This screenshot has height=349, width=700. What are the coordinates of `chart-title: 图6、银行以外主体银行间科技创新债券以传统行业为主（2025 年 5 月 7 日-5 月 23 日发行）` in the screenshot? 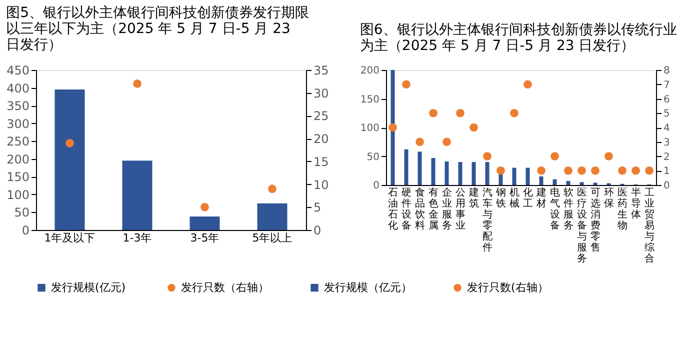 It's located at (518, 38).